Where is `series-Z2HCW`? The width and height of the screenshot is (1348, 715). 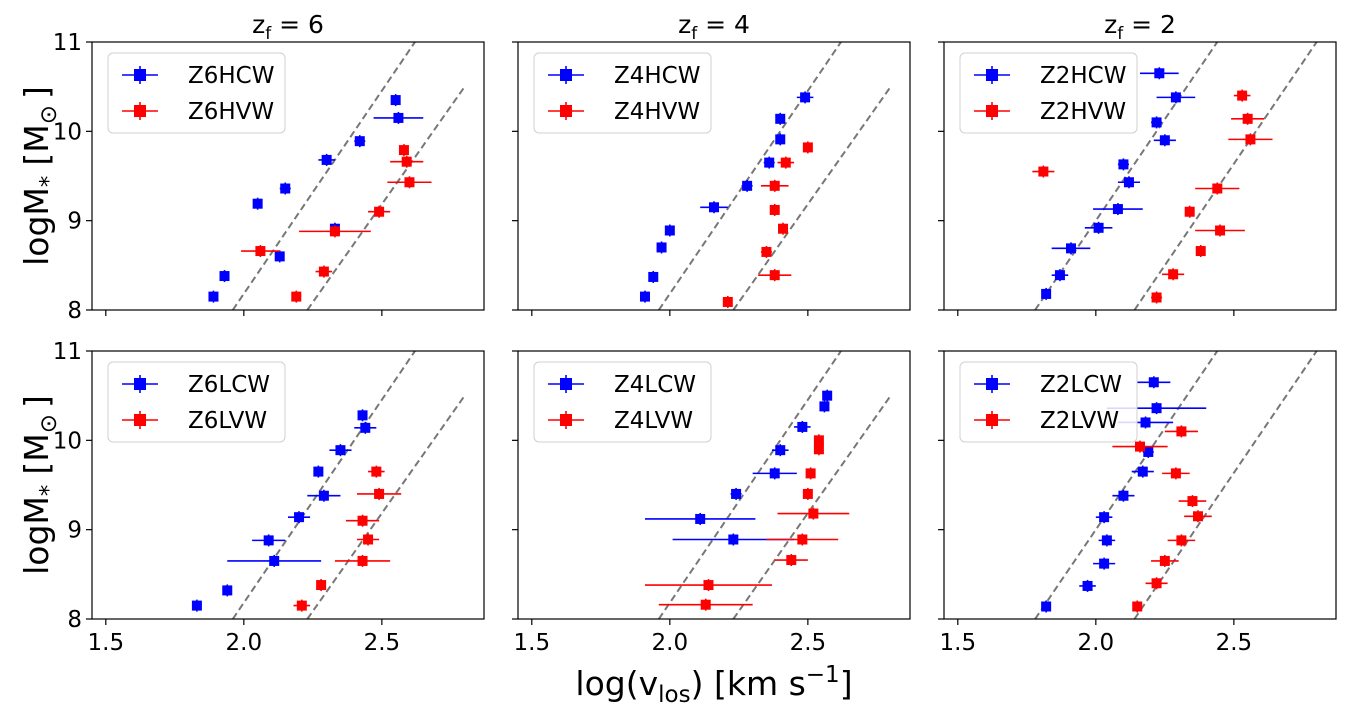
series-Z2HCW is located at coordinates (1118, 183).